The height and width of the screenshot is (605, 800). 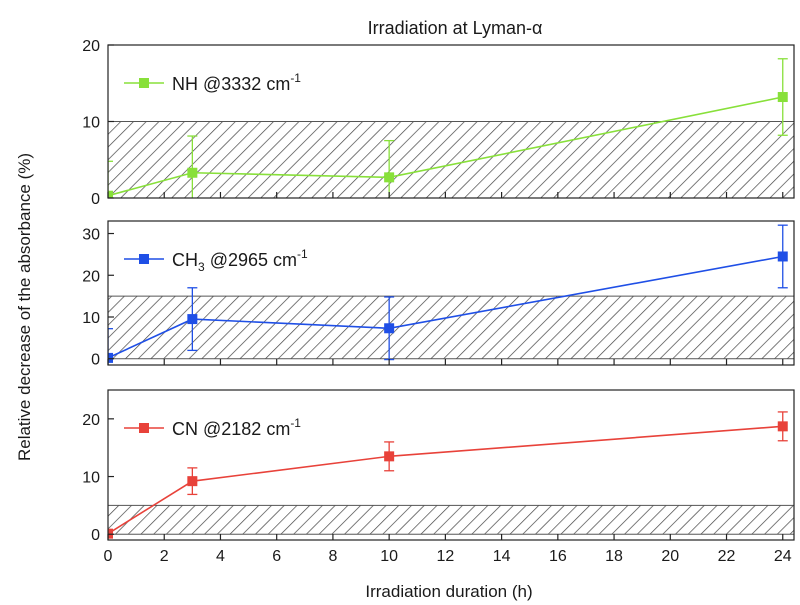 I want to click on x-axis-label: Irradiation duration (h), so click(x=448, y=591).